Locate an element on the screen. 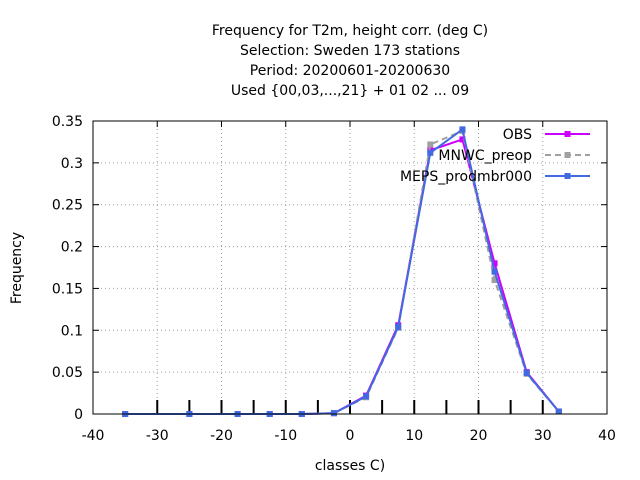 The image size is (640, 480). y-axis-label: Frequency is located at coordinates (17, 268).